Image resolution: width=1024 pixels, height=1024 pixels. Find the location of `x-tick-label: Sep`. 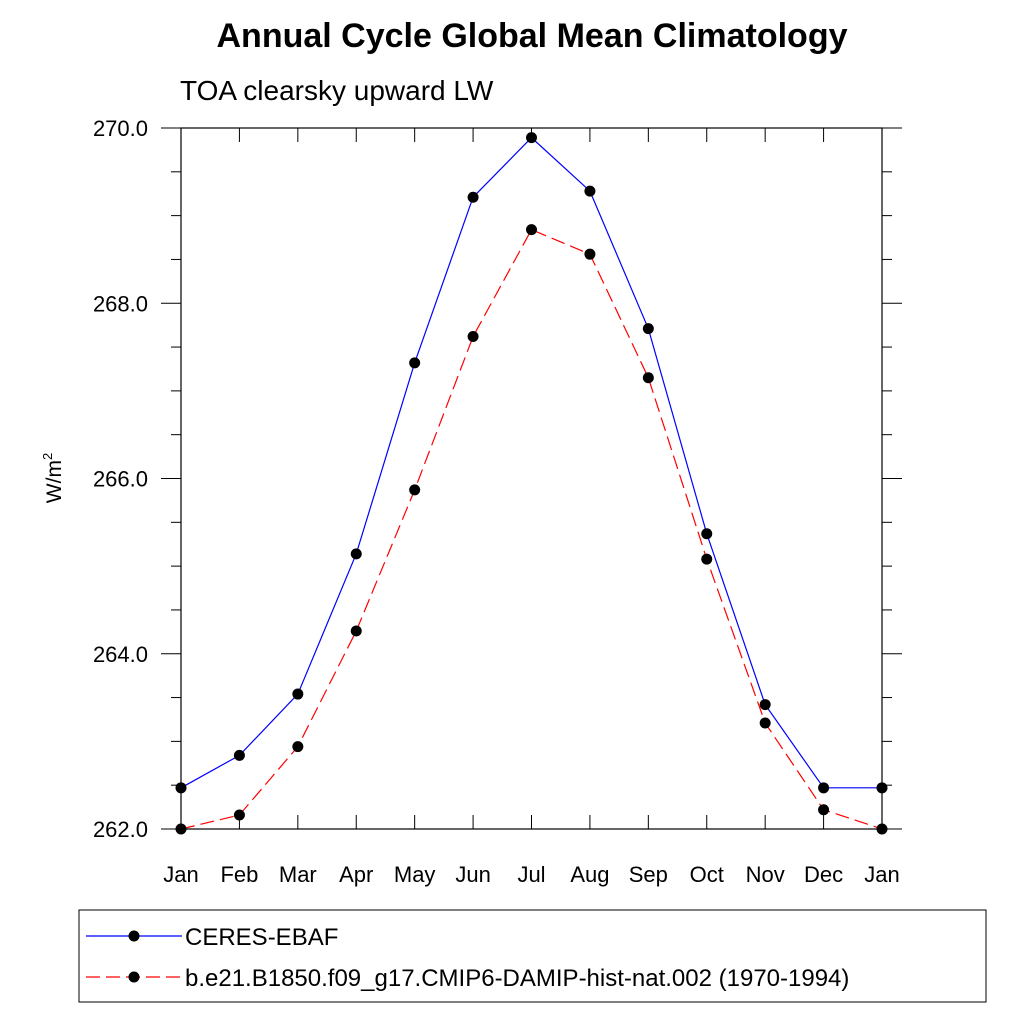

x-tick-label: Sep is located at coordinates (648, 874).